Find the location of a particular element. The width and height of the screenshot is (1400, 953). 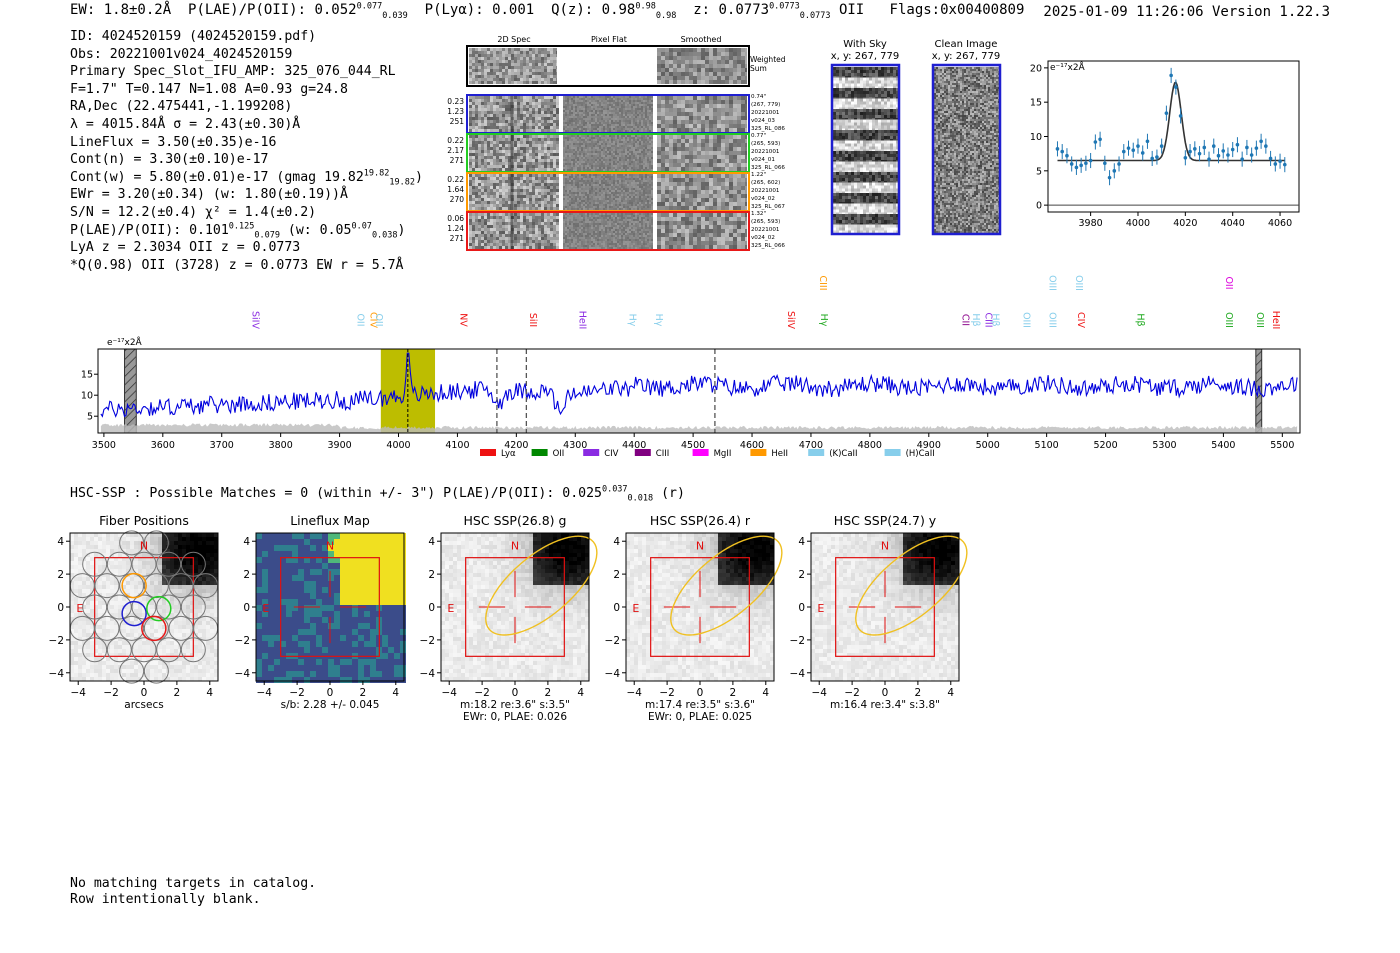

lya-line: LyA z = 2.3034 OII z = 0.0773 is located at coordinates (185, 248).